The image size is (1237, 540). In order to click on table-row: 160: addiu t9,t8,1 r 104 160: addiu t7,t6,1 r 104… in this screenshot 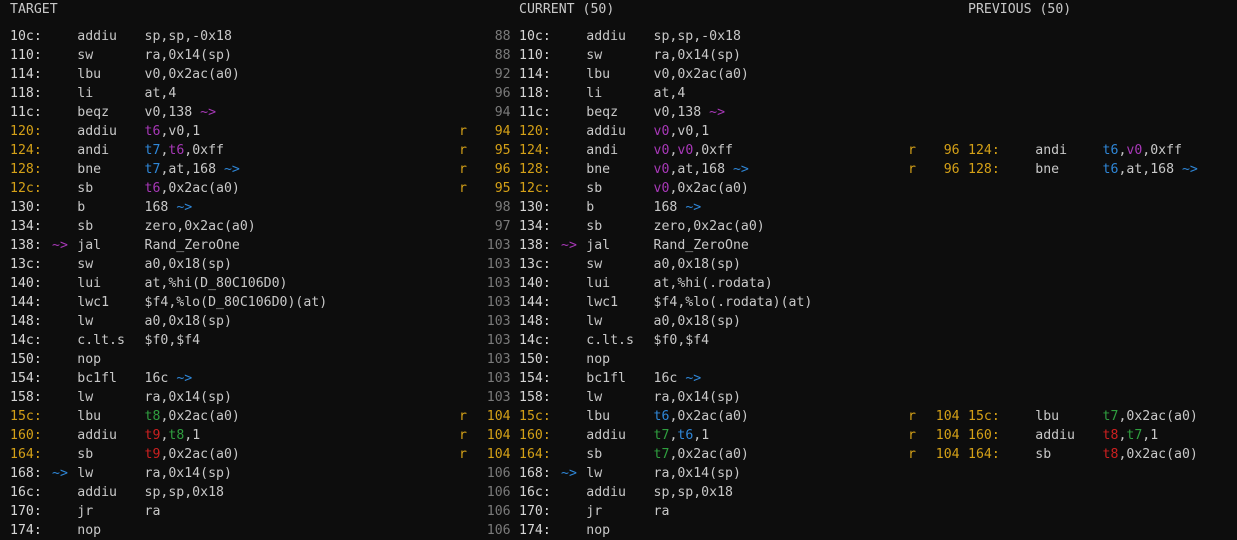, I will do `click(618, 435)`.